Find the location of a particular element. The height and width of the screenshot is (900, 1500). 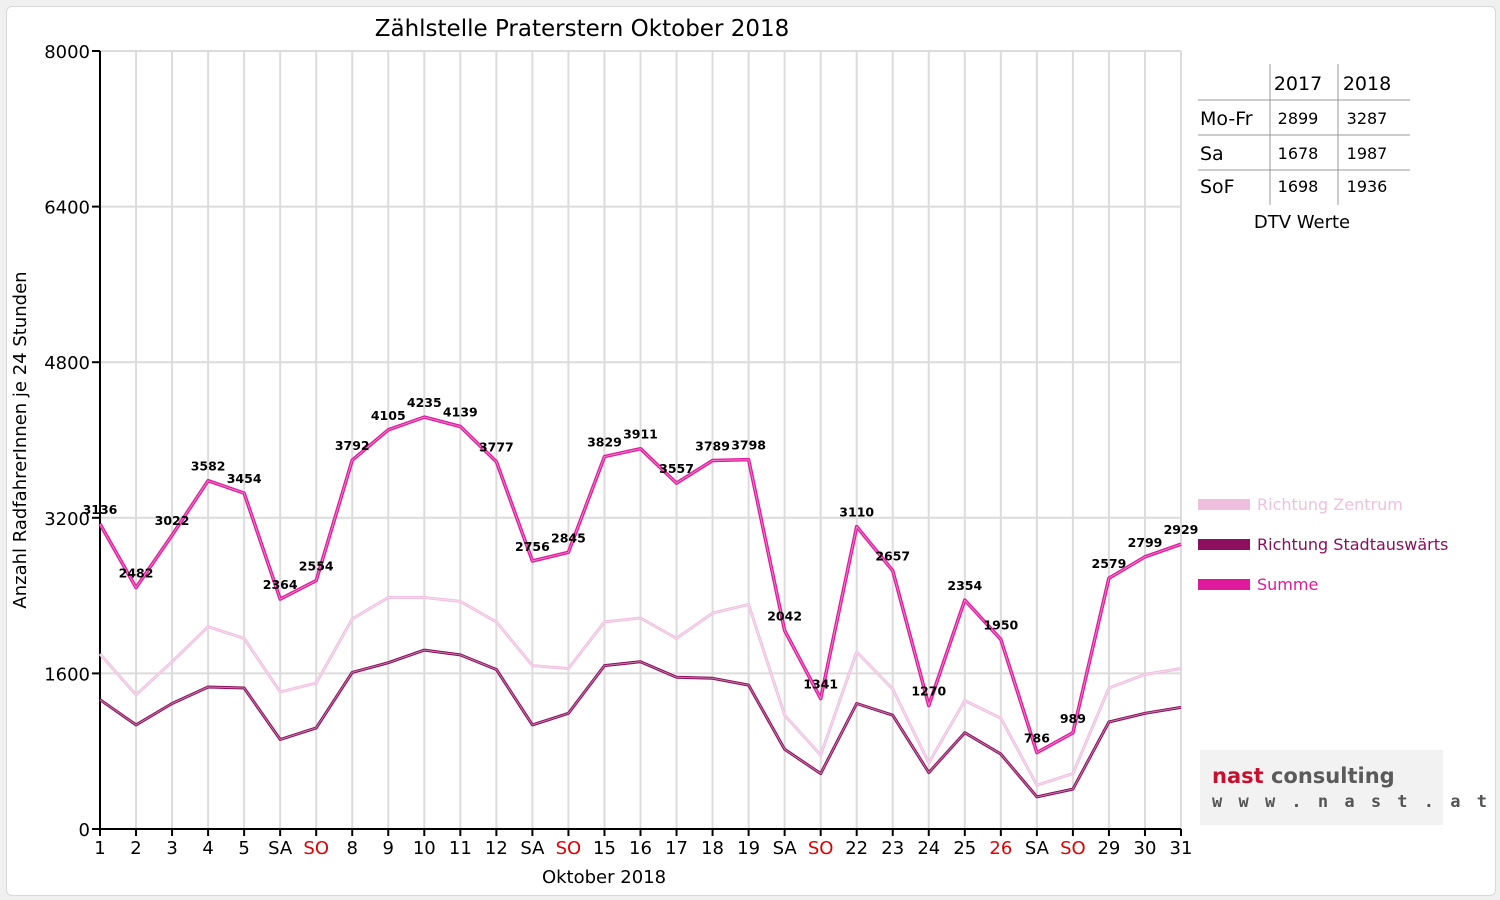

data-label: 2799 is located at coordinates (1145, 542).